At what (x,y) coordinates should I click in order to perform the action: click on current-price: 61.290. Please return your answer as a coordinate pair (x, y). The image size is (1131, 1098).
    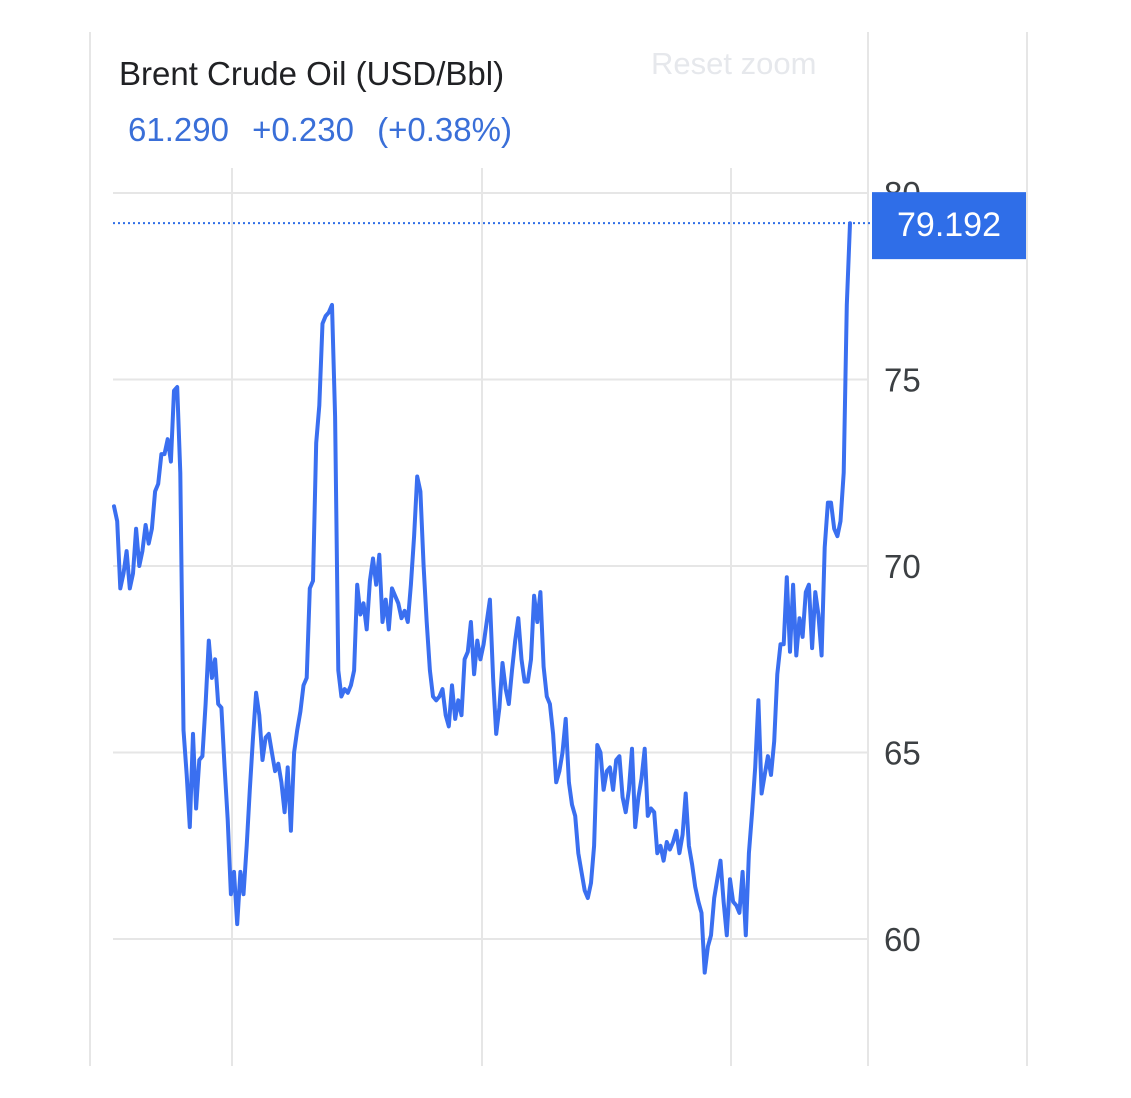
    Looking at the image, I should click on (178, 129).